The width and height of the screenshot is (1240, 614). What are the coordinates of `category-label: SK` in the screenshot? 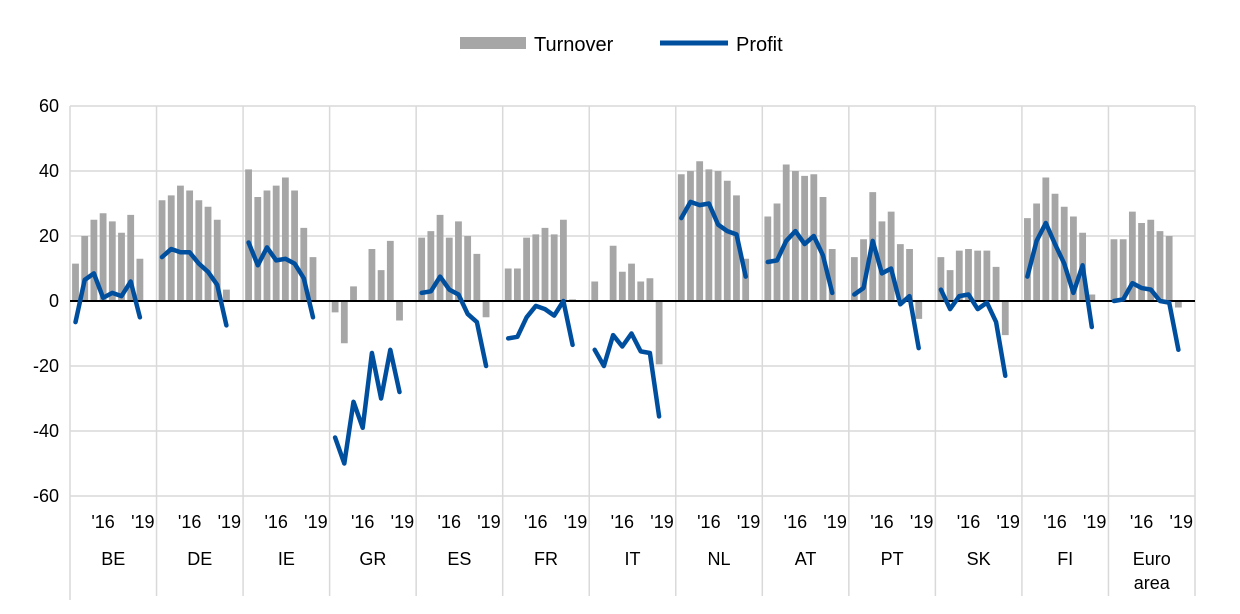 It's located at (979, 559).